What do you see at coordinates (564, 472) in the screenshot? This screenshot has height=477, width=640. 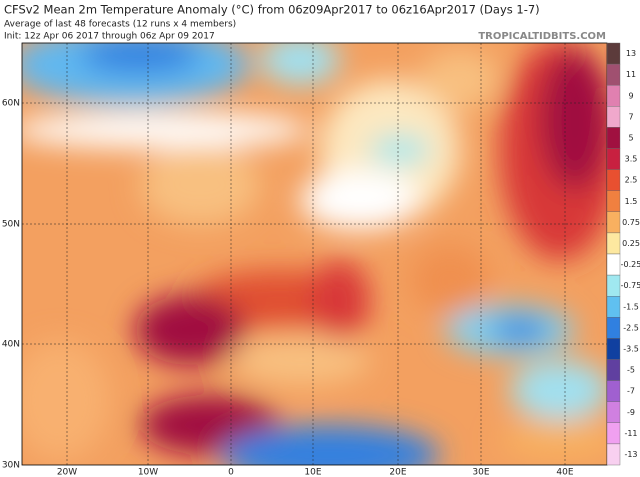 I see `lon-label: 40E` at bounding box center [564, 472].